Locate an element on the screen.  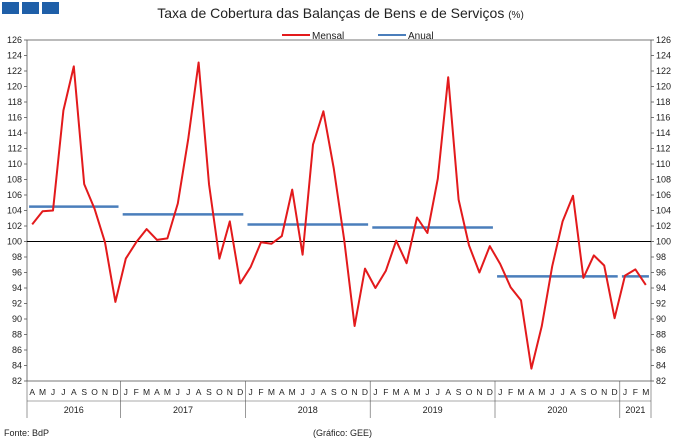
credit-note: (Gráfico: GEE) is located at coordinates (343, 433).